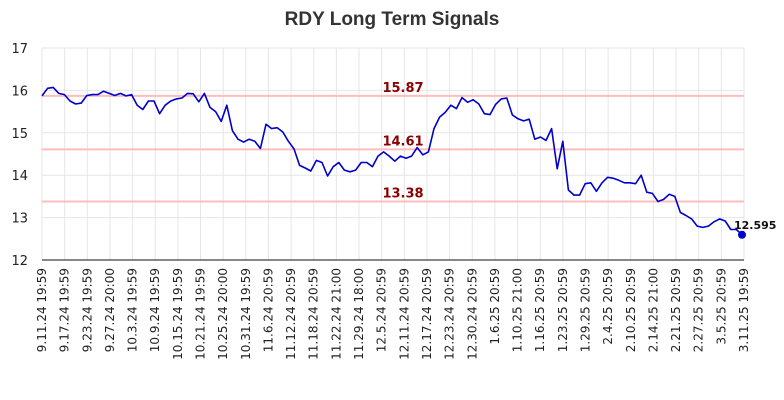  I want to click on x-tick-label: 1.23.25 20:59, so click(563, 310).